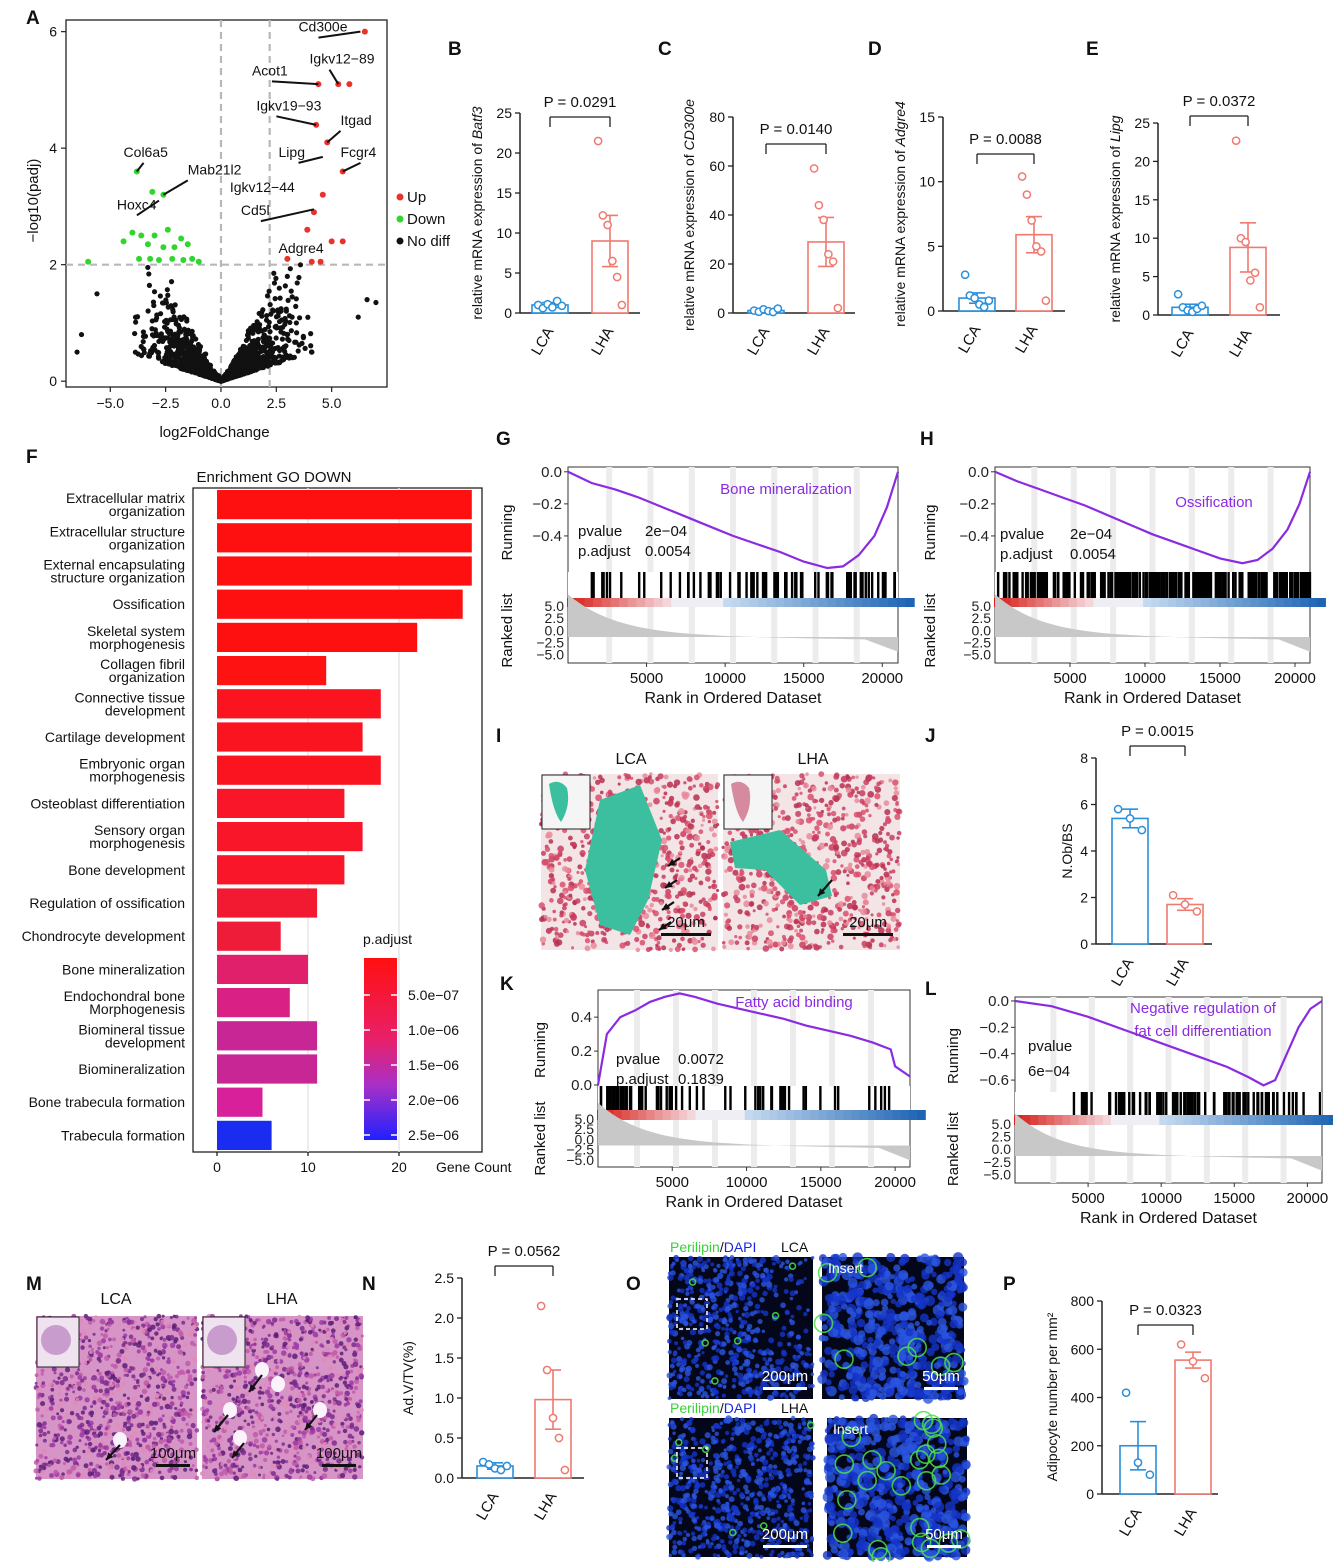 Image resolution: width=1333 pixels, height=1562 pixels. Describe the element at coordinates (125, 498) in the screenshot. I see `go-term-label: Extracellular matrix` at that location.